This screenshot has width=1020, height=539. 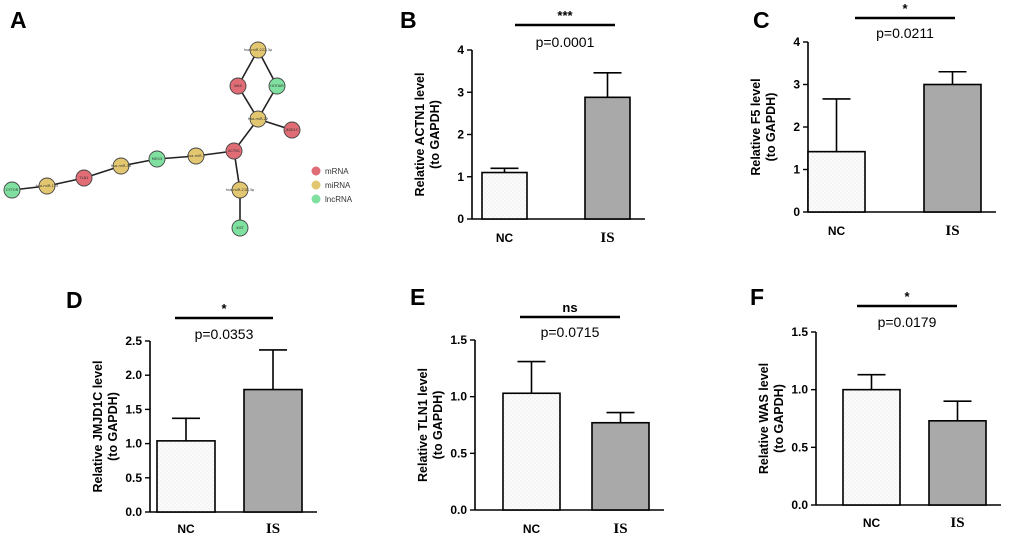 I want to click on y-axis-label: Relative ACTN1 level, so click(x=420, y=135).